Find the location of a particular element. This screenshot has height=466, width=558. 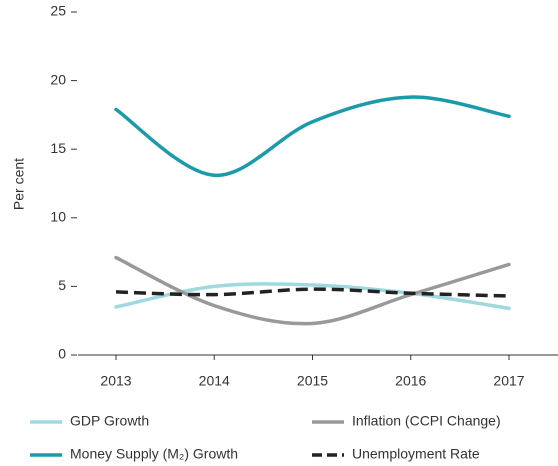

y-tick-label: 15 is located at coordinates (58, 148).